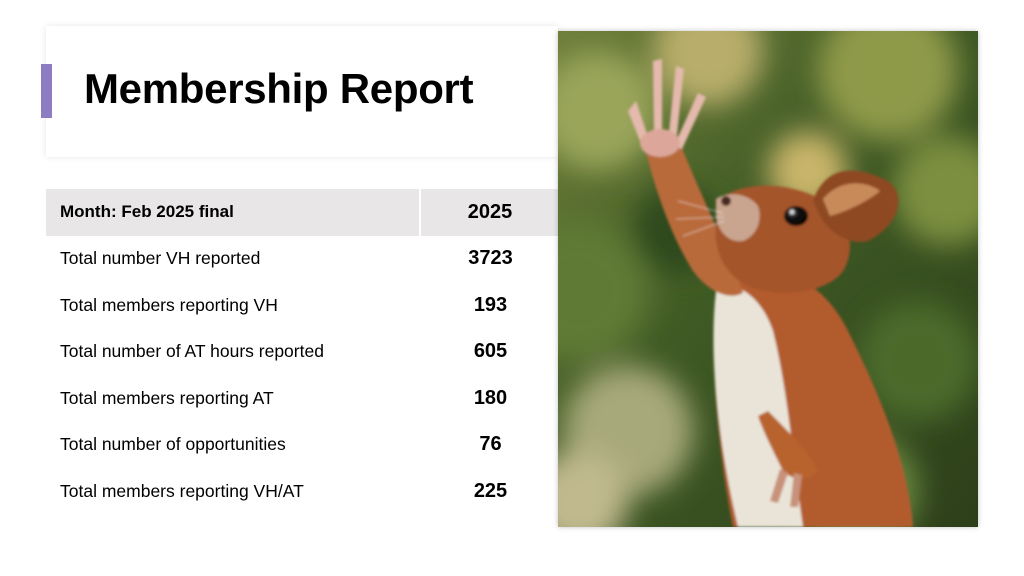 This screenshot has width=1024, height=576. I want to click on row-value: 180, so click(490, 397).